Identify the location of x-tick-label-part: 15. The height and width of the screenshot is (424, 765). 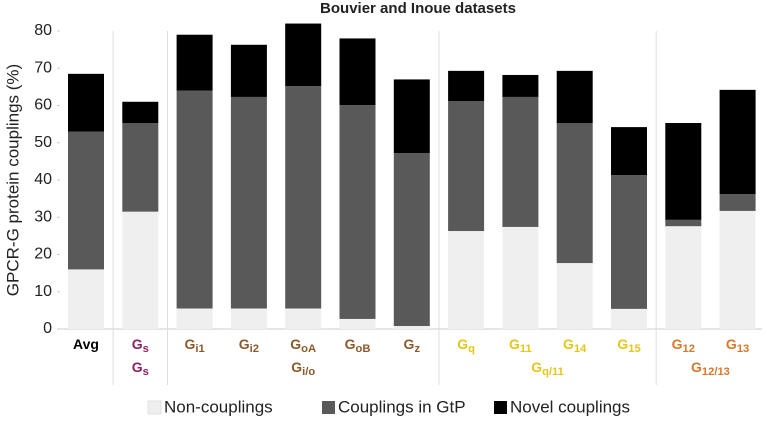
(634, 349).